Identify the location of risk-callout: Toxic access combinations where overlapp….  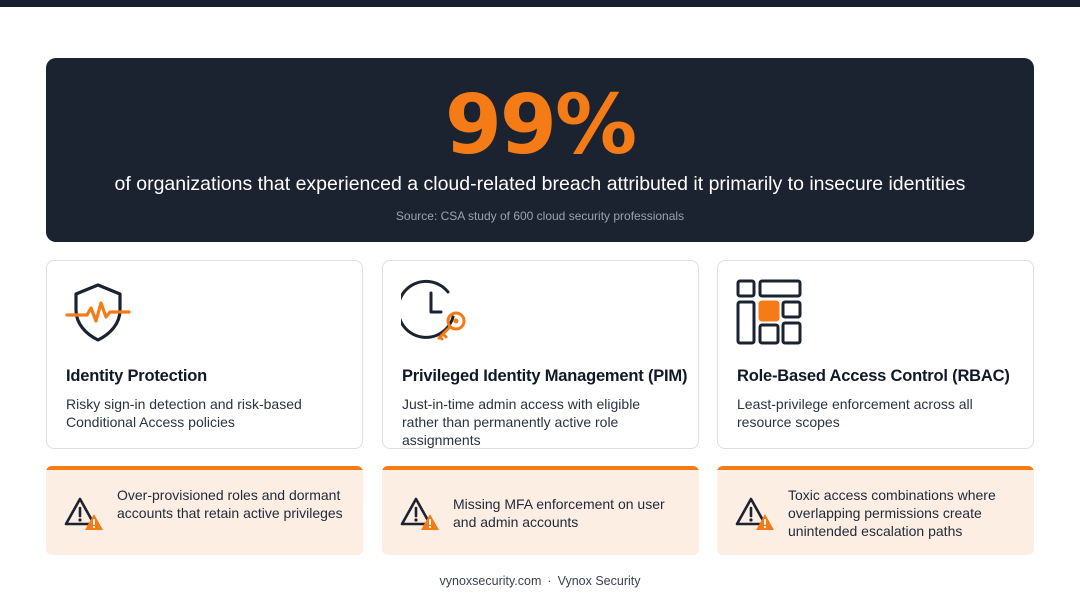
(875, 510).